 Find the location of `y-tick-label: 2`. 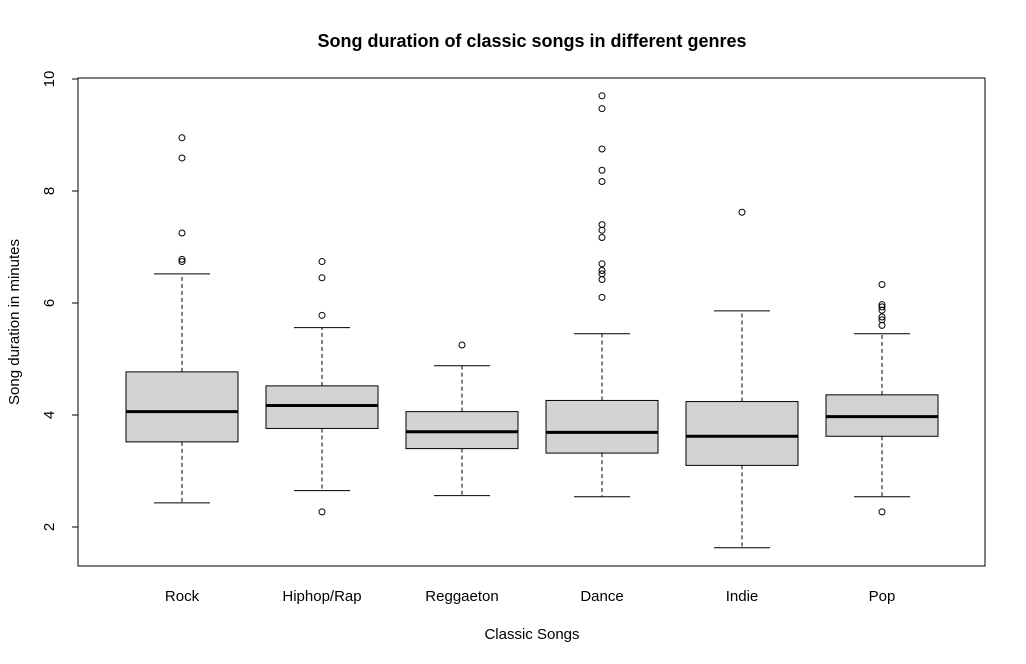

y-tick-label: 2 is located at coordinates (49, 527).